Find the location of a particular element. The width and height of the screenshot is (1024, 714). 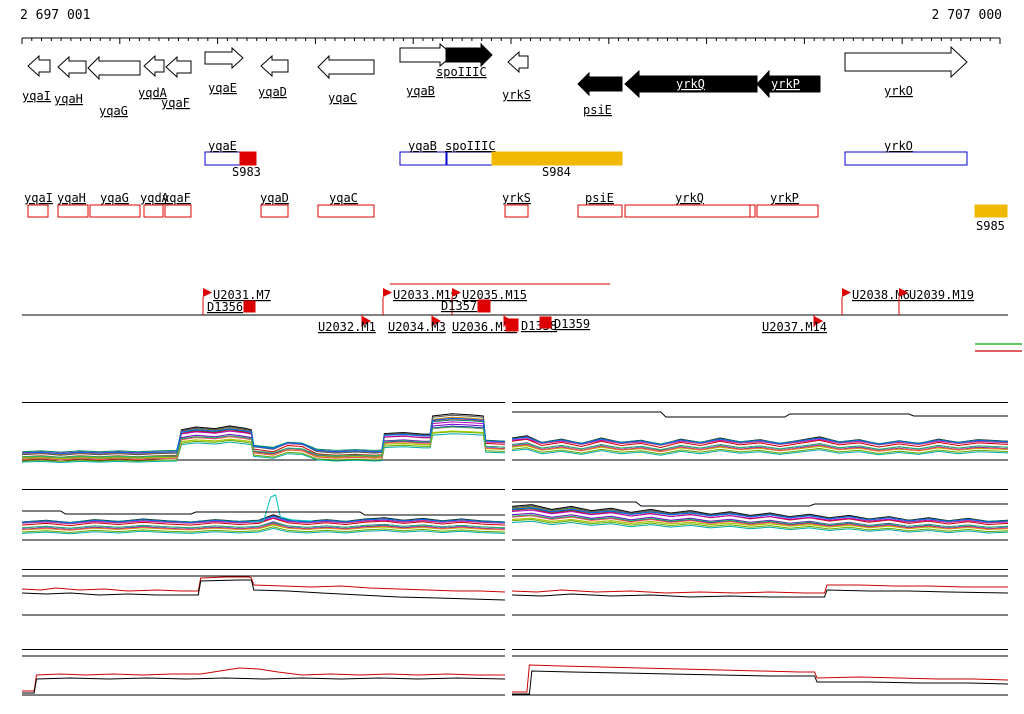

segment-gold-box-S985 is located at coordinates (991, 211).